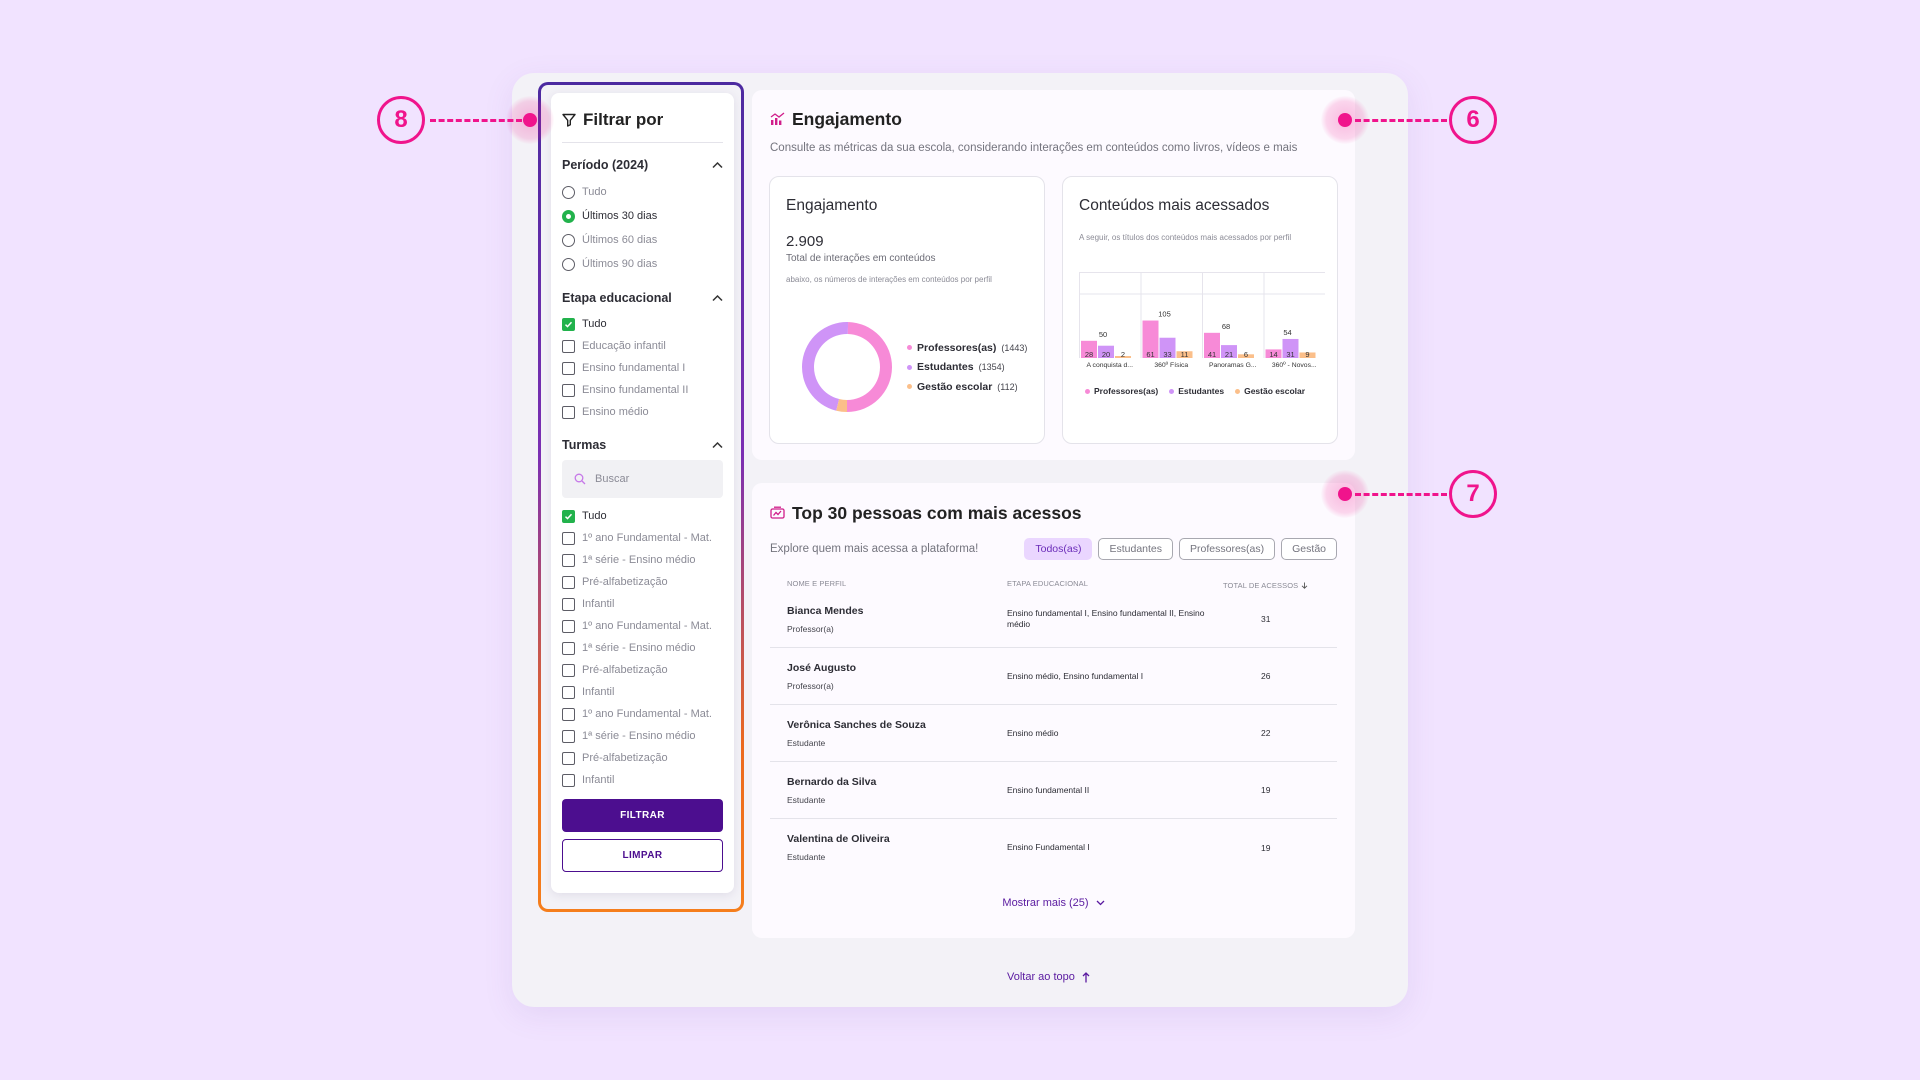 The height and width of the screenshot is (1080, 1920). Describe the element at coordinates (642, 479) in the screenshot. I see `turmas-search-input: Buscar` at that location.